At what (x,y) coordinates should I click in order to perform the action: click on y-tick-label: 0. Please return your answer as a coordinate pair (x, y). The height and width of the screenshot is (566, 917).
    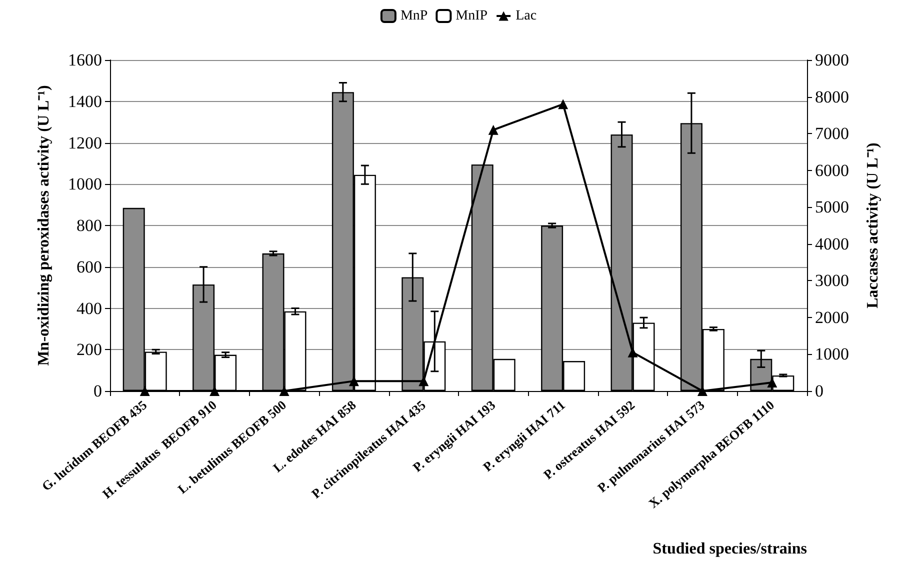
    Looking at the image, I should click on (98, 391).